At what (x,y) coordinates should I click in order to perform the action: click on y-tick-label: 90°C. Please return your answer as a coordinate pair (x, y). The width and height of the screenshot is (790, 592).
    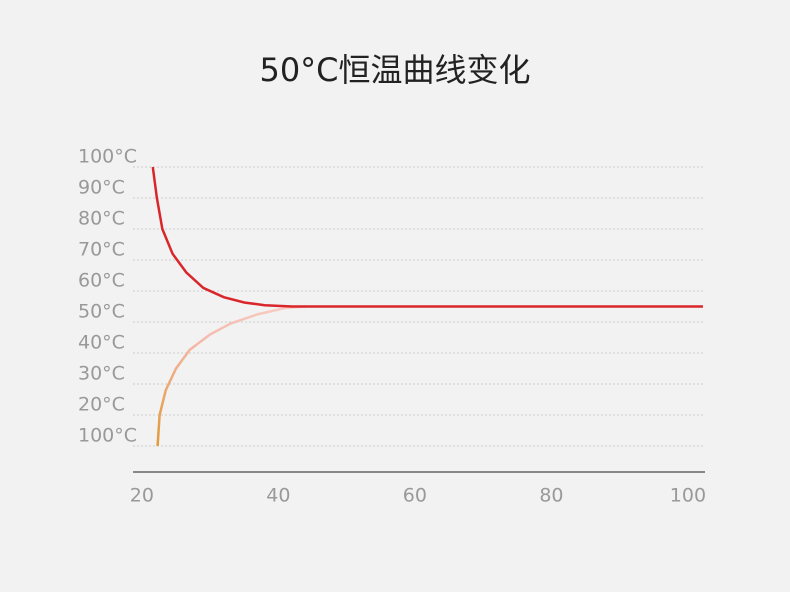
    Looking at the image, I should click on (101, 188).